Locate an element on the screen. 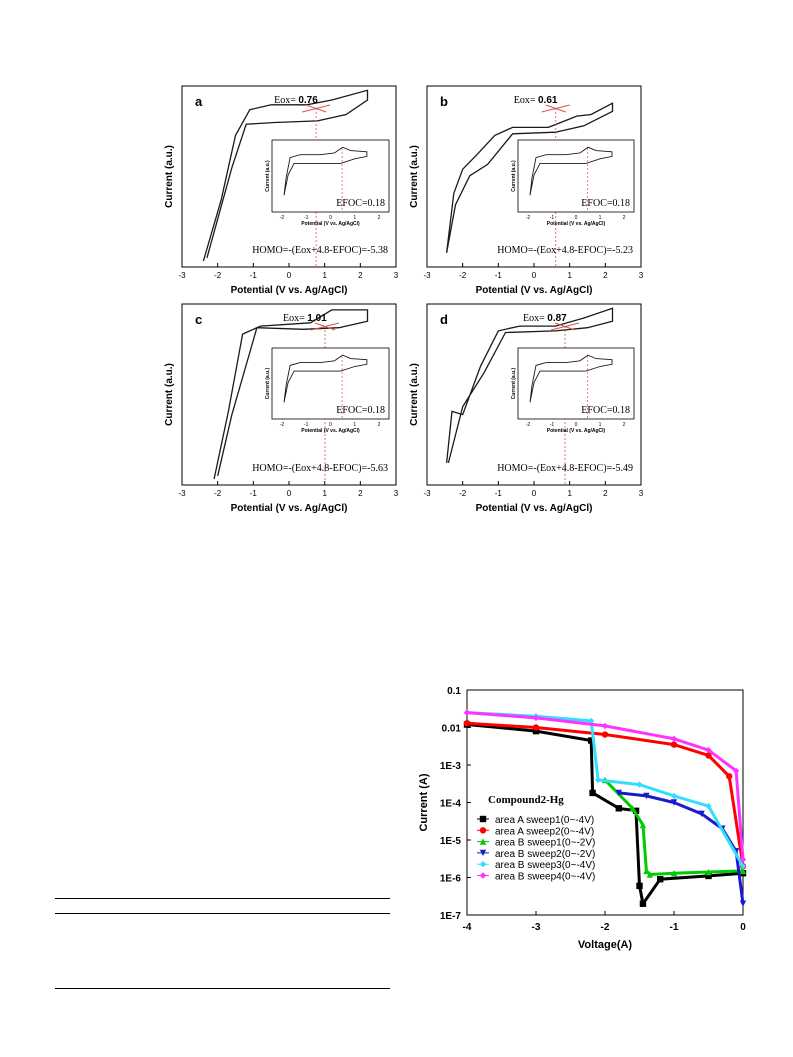  table-bottom-rule is located at coordinates (222, 988).